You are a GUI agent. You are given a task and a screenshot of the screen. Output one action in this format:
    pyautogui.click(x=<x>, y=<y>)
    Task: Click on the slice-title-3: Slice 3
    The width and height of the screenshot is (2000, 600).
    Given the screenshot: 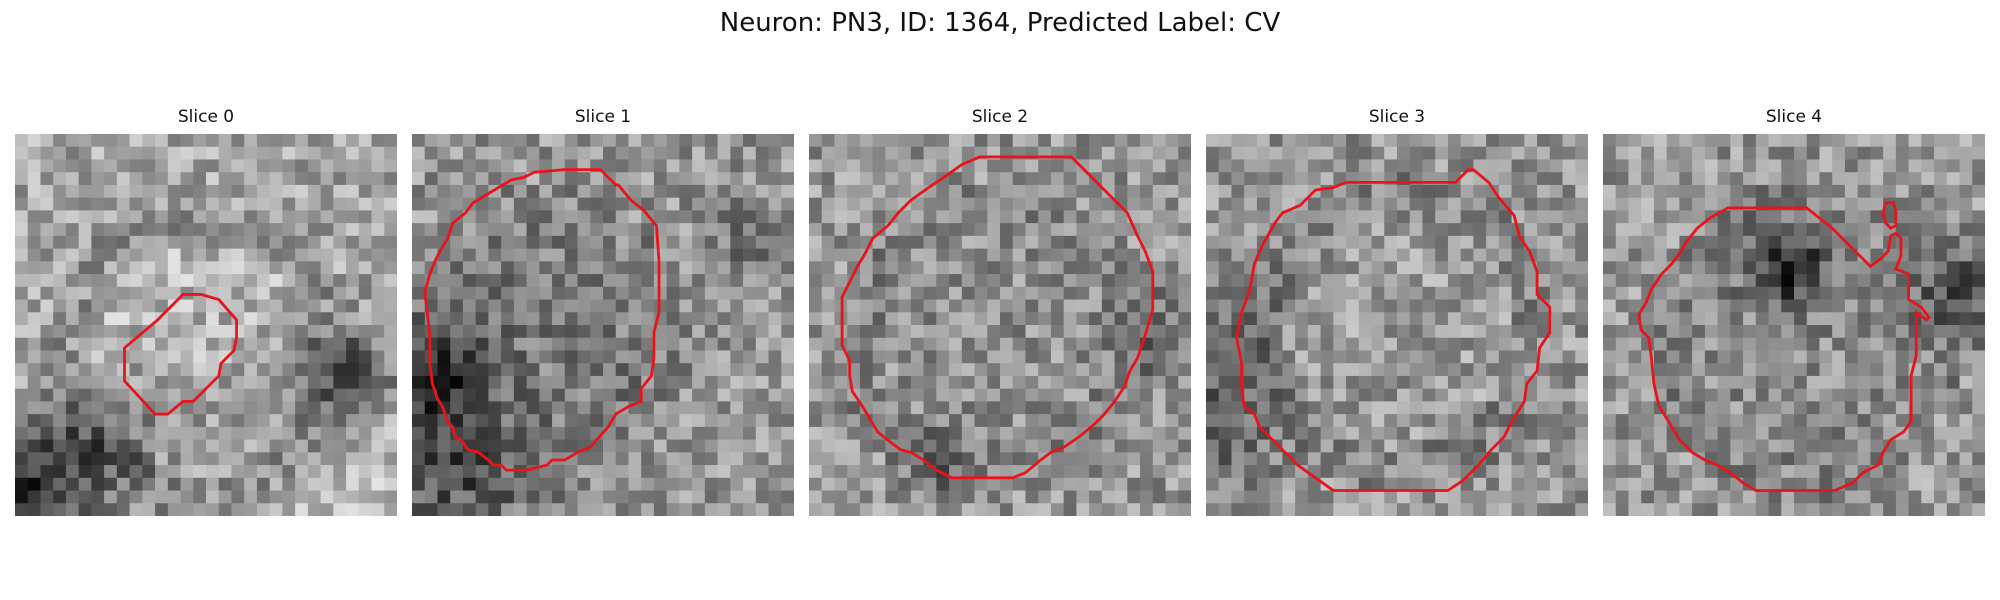 What is the action you would take?
    pyautogui.click(x=1397, y=117)
    